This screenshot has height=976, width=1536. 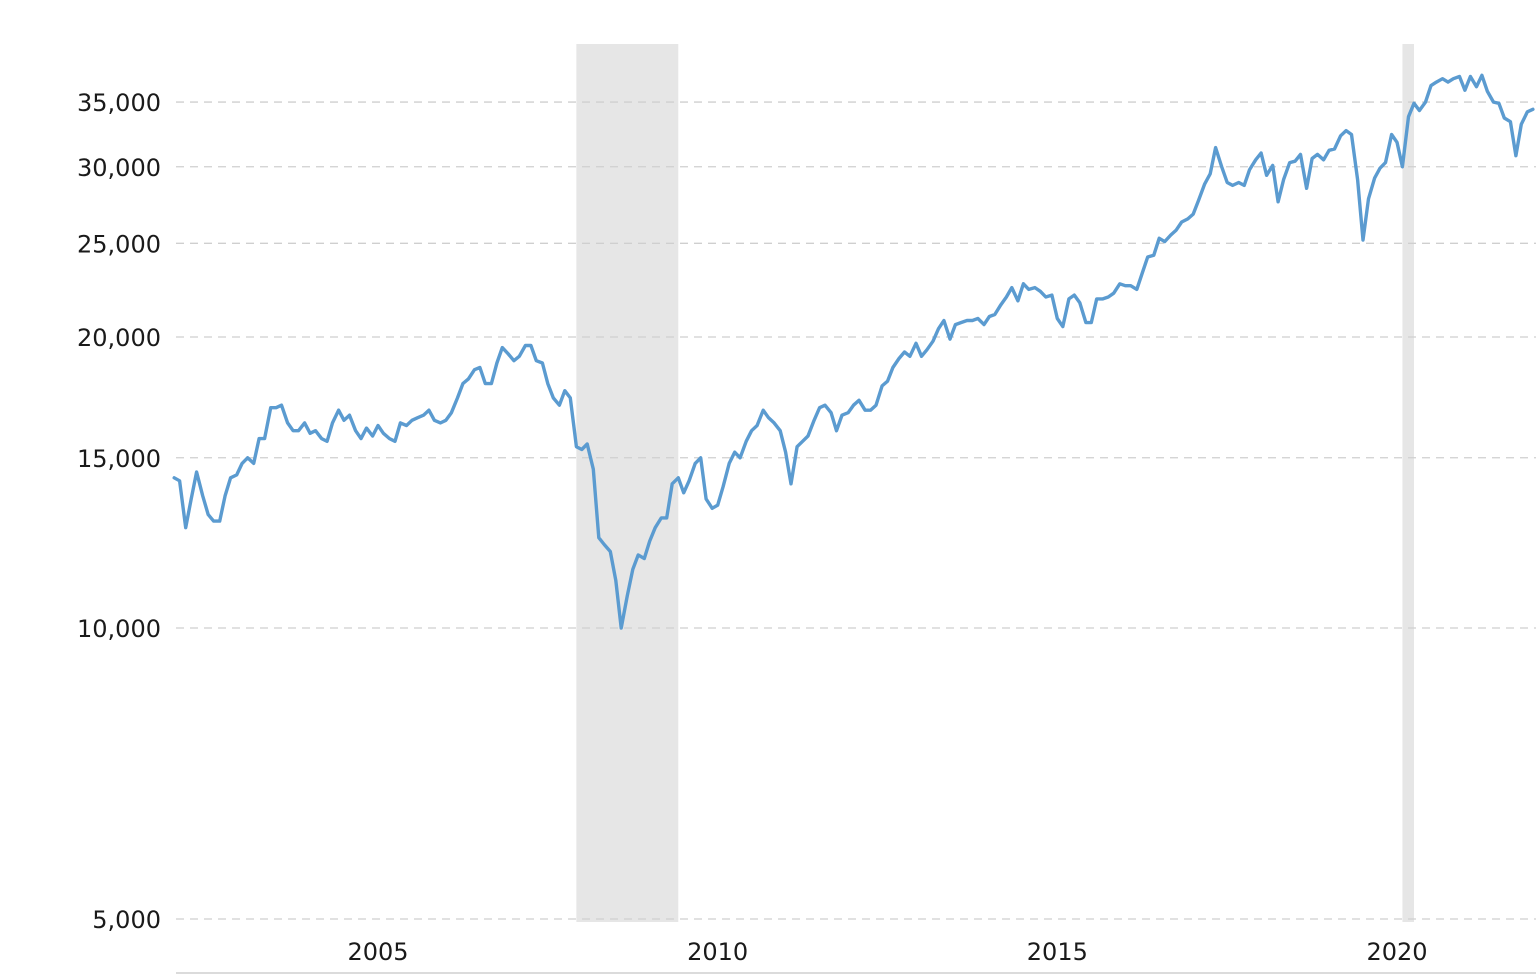 What do you see at coordinates (119, 103) in the screenshot?
I see `y-tick-label-35000: 35,000` at bounding box center [119, 103].